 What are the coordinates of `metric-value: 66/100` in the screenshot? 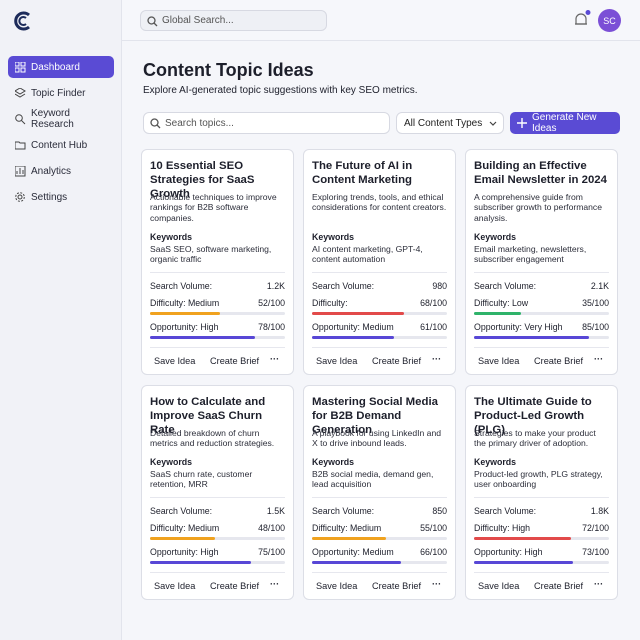 It's located at (433, 552).